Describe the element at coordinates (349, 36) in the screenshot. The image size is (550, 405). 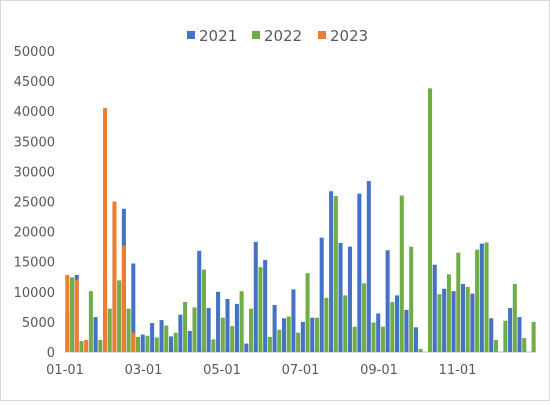
I see `legend-label-2023: 2023` at that location.